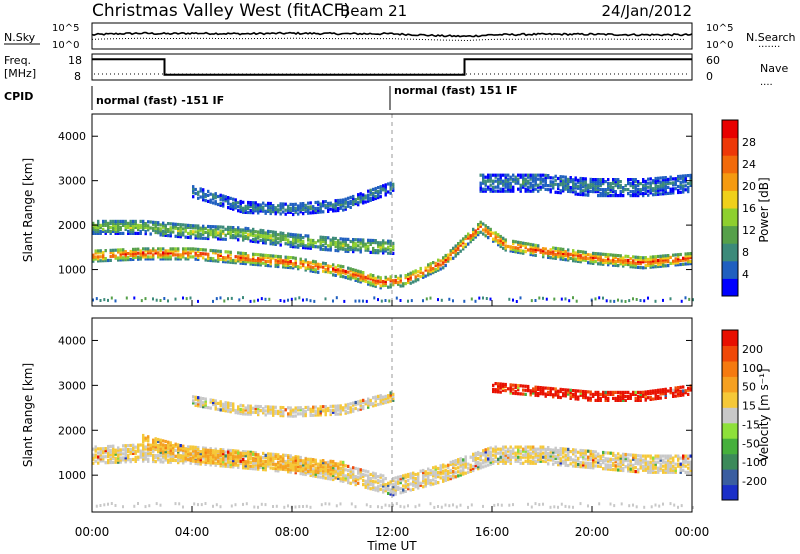 The width and height of the screenshot is (800, 554). I want to click on beam-label: Beam 21, so click(373, 11).